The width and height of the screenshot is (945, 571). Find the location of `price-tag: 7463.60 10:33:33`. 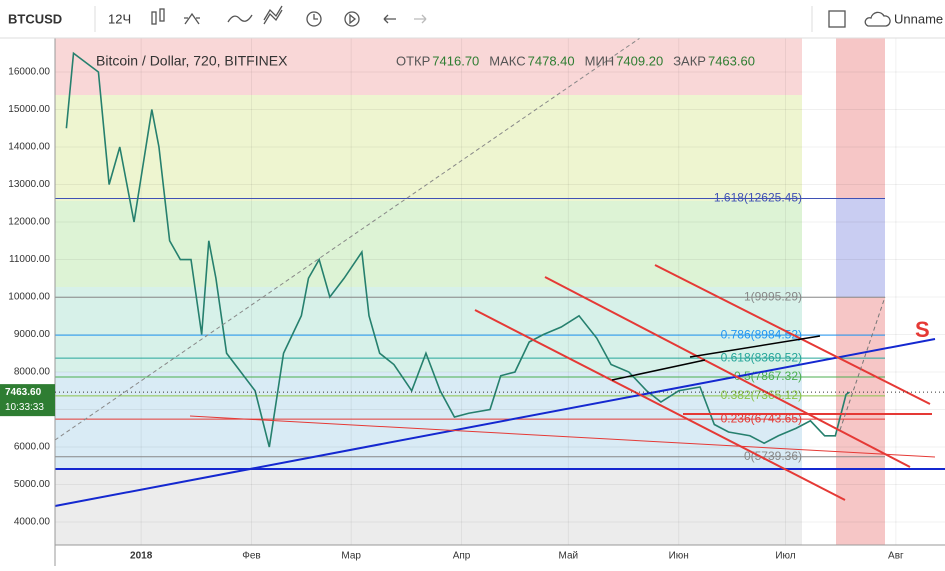

price-tag: 7463.60 10:33:33 is located at coordinates (472, 400).